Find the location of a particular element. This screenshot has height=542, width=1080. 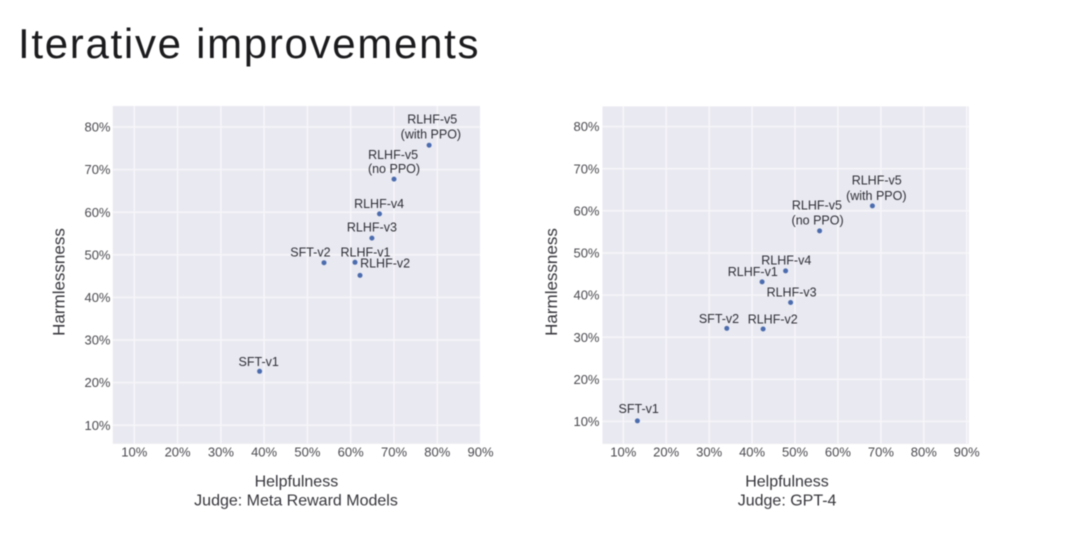

svg-text: Iterative improvements is located at coordinates (249, 43).